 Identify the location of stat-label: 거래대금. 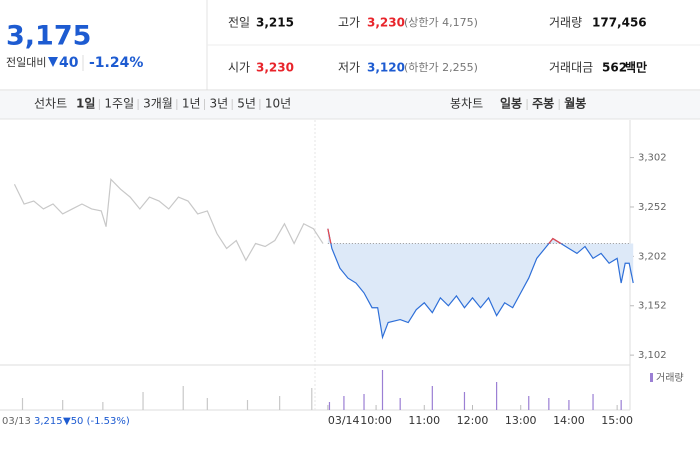
(571, 68).